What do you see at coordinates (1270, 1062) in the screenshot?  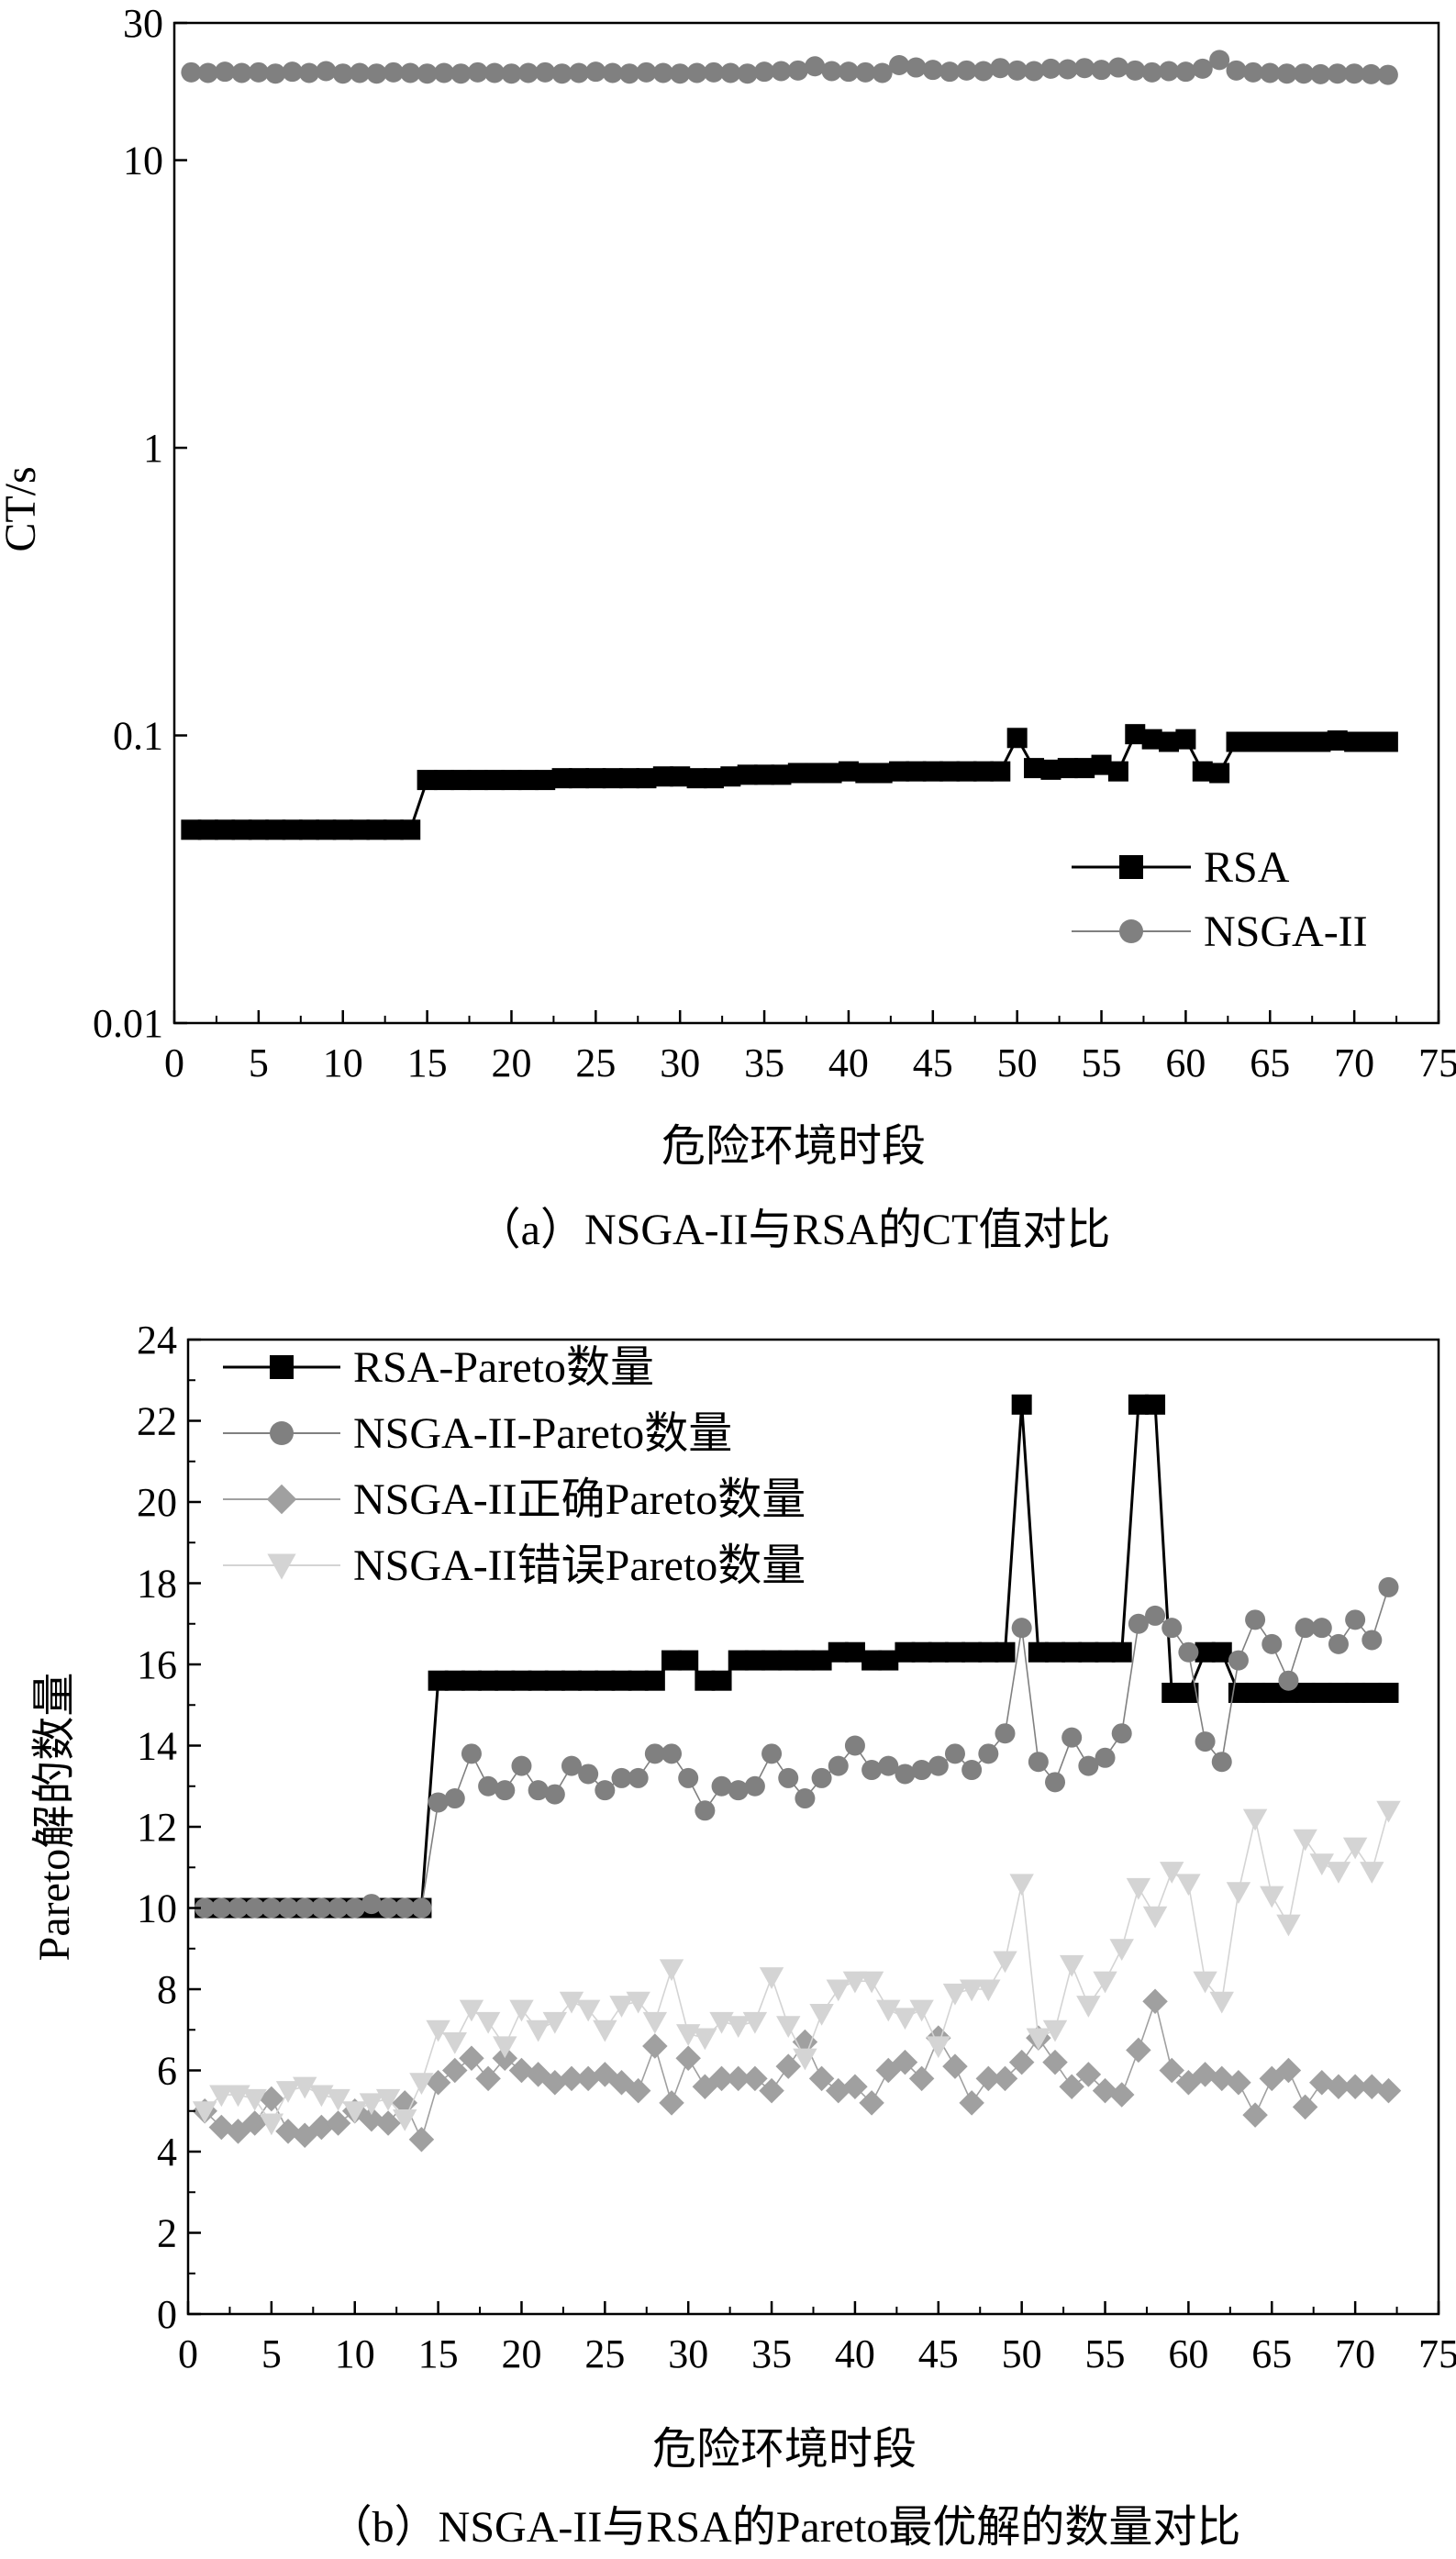 I see `x-tick-label: 65` at bounding box center [1270, 1062].